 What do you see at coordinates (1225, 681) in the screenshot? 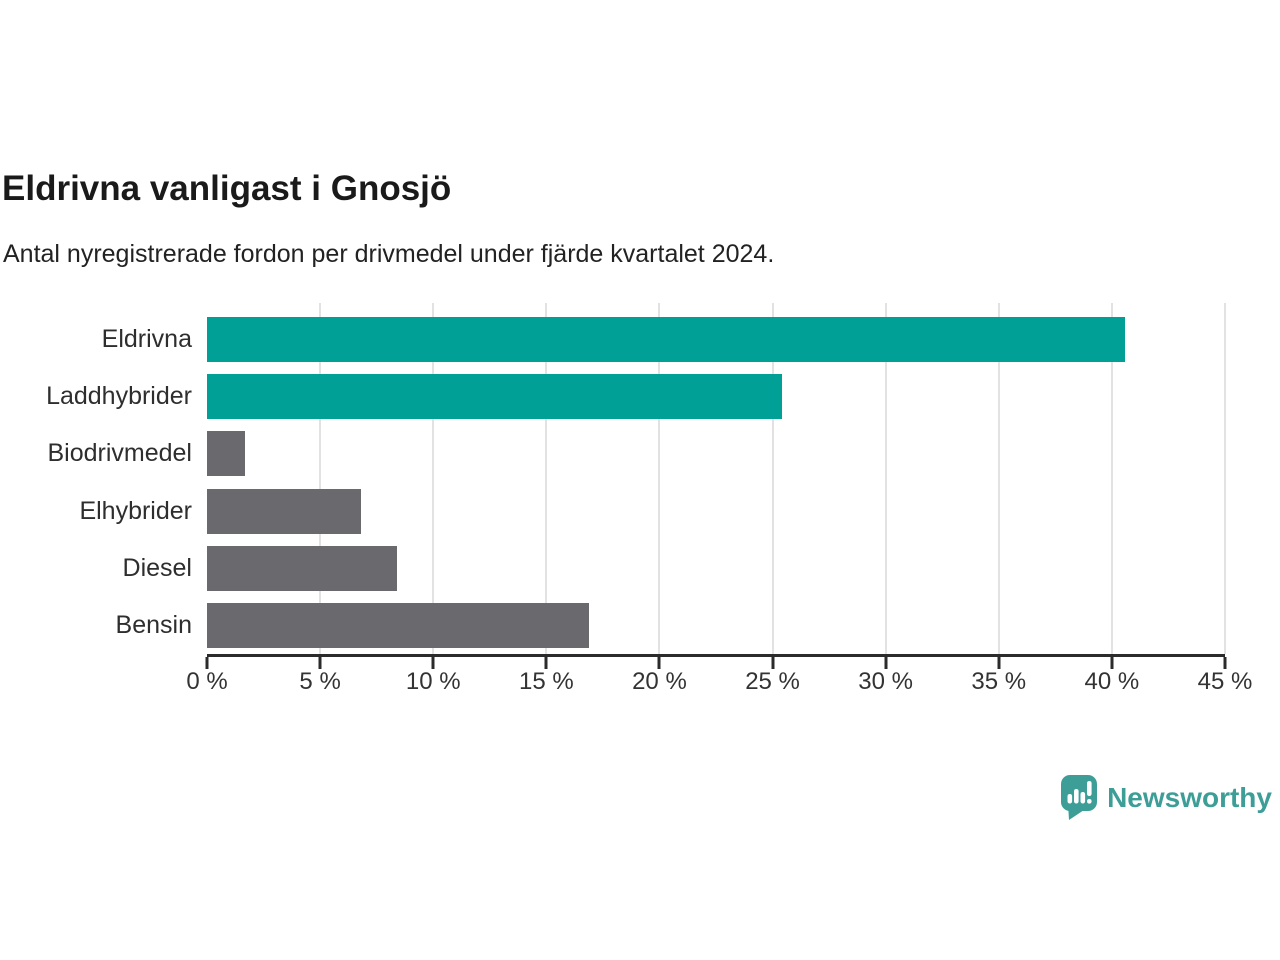
I see `x-tick-label: 45 %` at bounding box center [1225, 681].